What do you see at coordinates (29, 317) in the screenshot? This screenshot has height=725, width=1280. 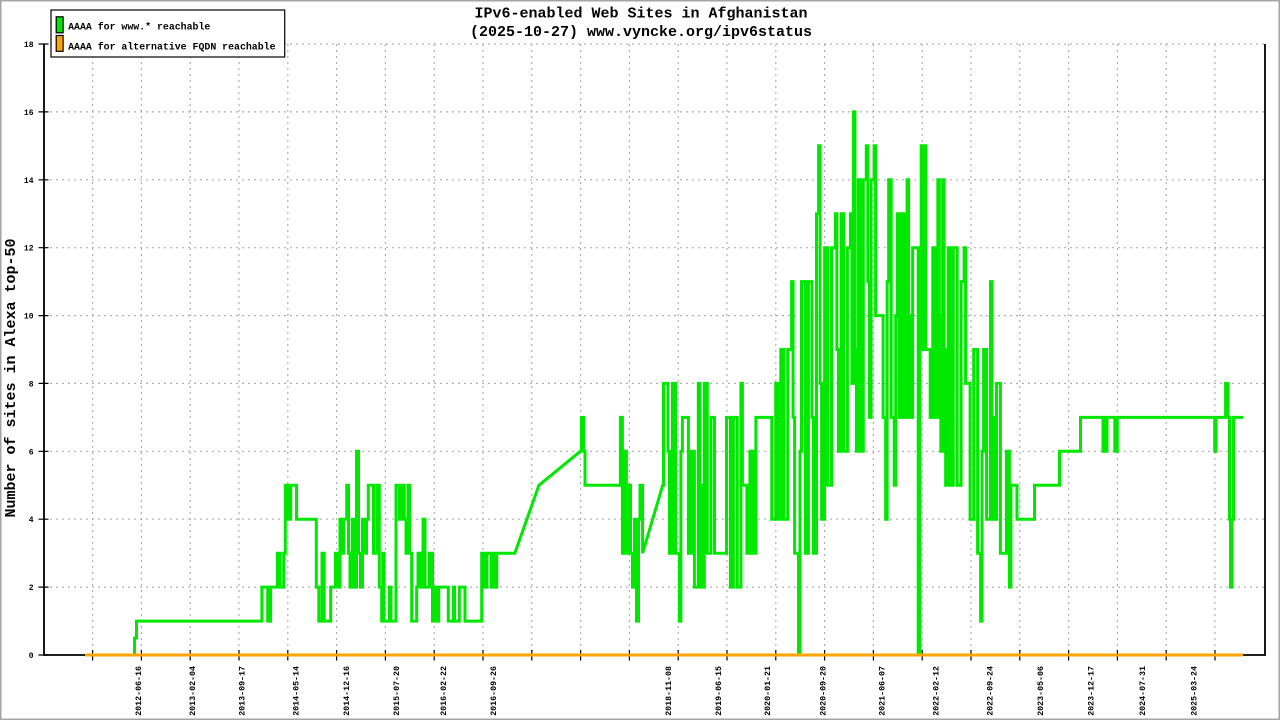 I see `svg-text: 10` at bounding box center [29, 317].